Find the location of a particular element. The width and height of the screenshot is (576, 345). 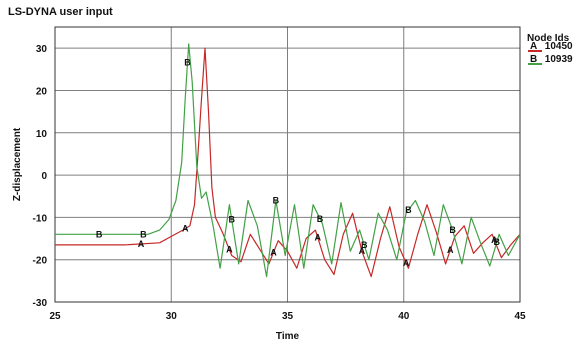

y-tick-label: -10 is located at coordinates (40, 218).